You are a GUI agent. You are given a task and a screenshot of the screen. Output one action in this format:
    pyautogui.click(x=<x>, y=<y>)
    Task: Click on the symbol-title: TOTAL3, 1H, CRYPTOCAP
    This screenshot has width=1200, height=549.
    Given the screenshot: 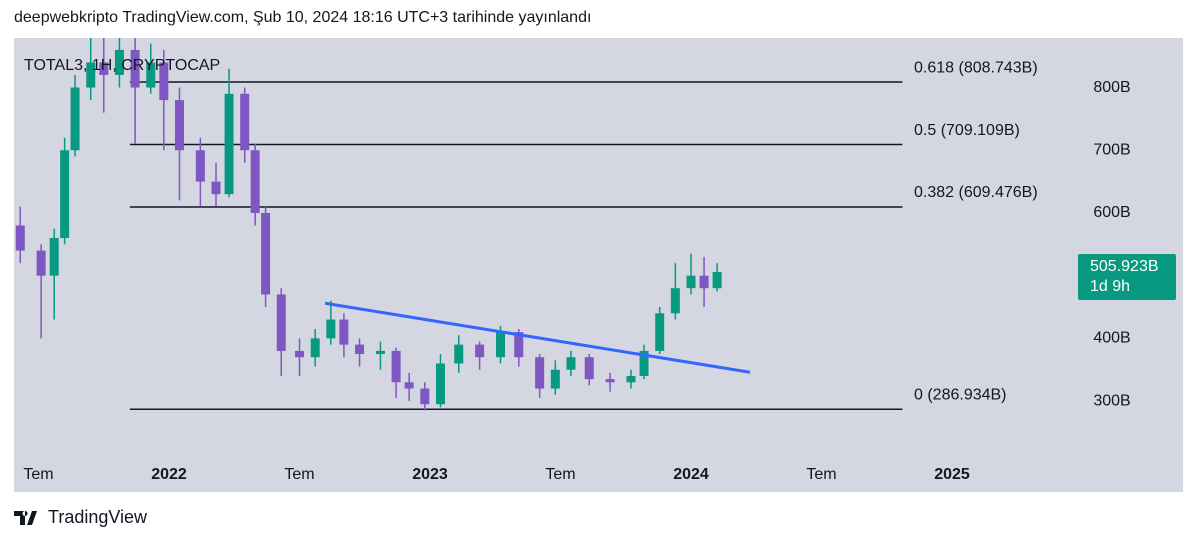 What is the action you would take?
    pyautogui.click(x=122, y=65)
    